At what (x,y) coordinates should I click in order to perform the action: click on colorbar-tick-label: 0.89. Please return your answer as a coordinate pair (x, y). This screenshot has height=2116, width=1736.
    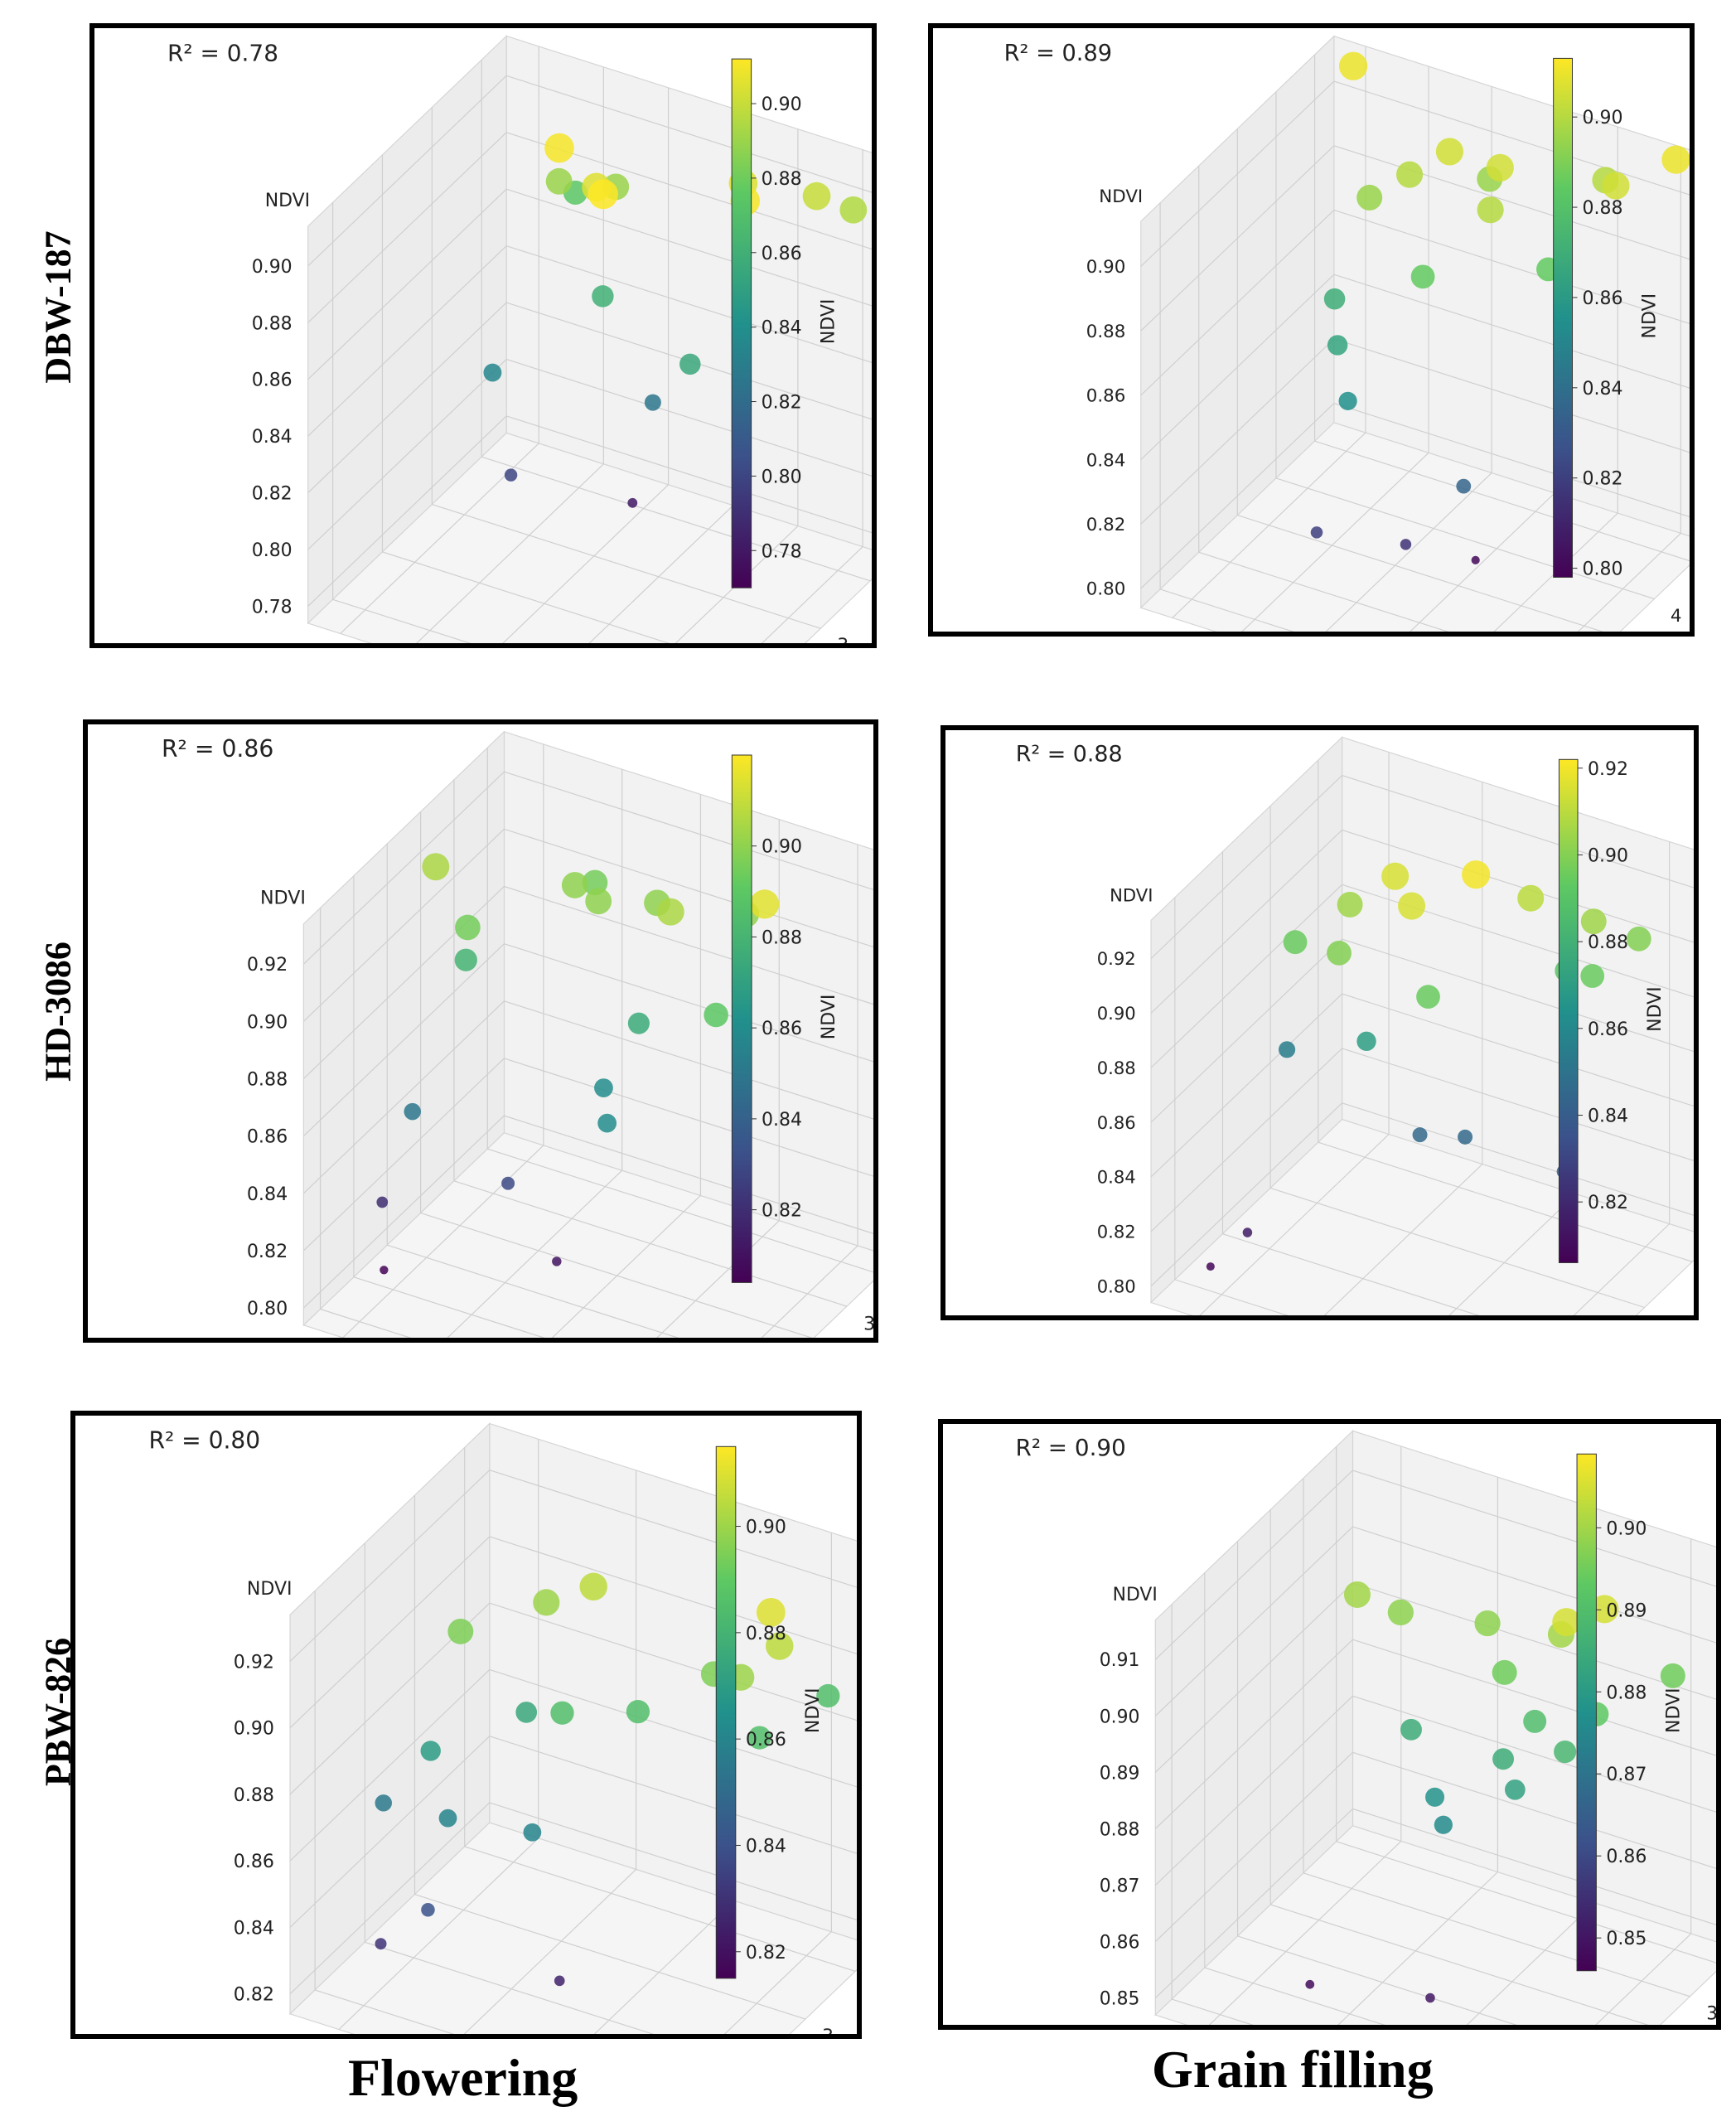
    Looking at the image, I should click on (1626, 1610).